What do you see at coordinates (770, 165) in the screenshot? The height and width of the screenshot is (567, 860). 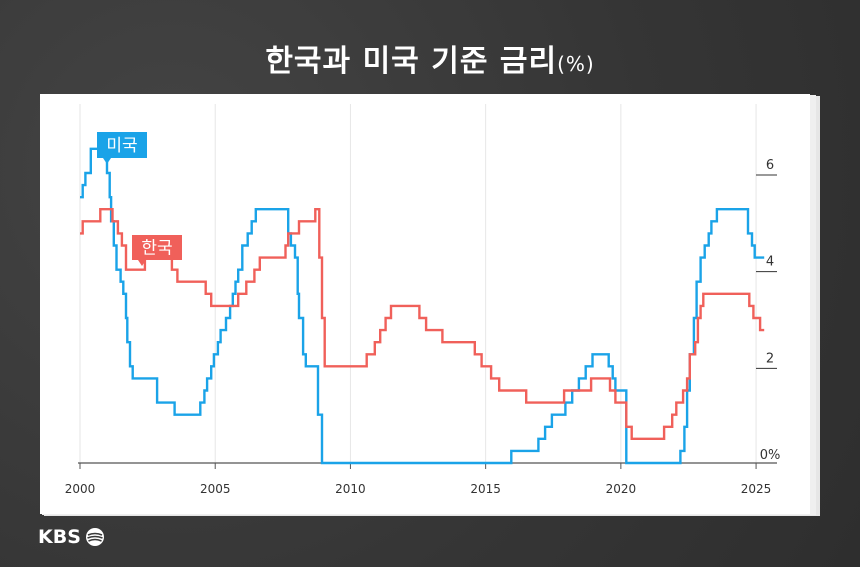 I see `y-tick-label: 6` at bounding box center [770, 165].